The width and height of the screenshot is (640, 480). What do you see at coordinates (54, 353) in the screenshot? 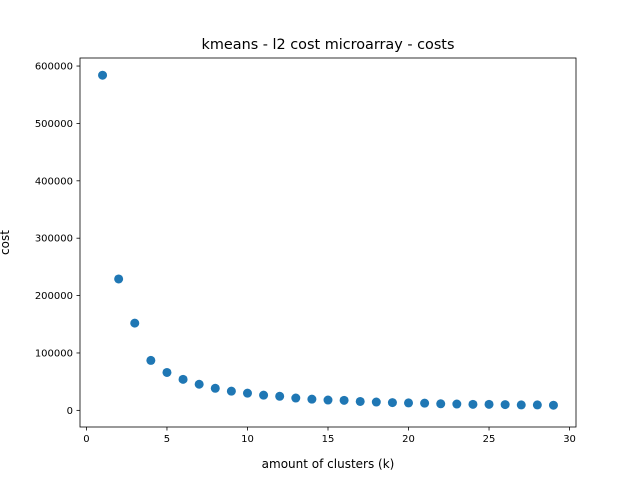
I see `y-tick-label: 100000` at bounding box center [54, 353].